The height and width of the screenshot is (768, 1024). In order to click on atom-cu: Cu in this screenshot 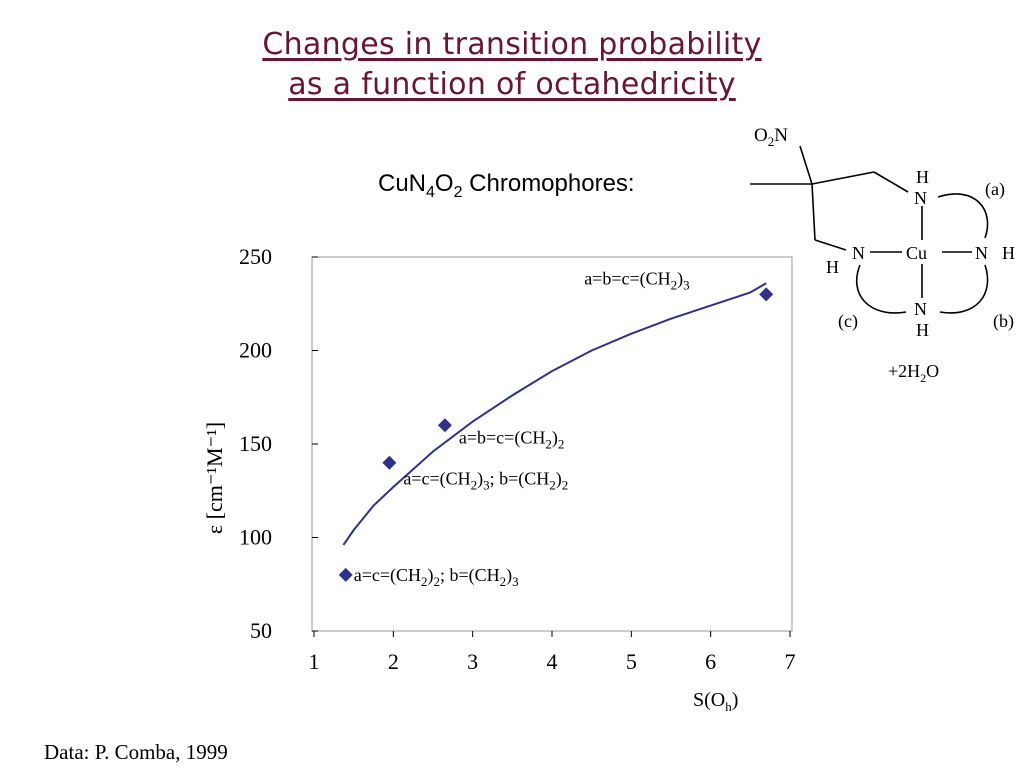, I will do `click(916, 253)`.